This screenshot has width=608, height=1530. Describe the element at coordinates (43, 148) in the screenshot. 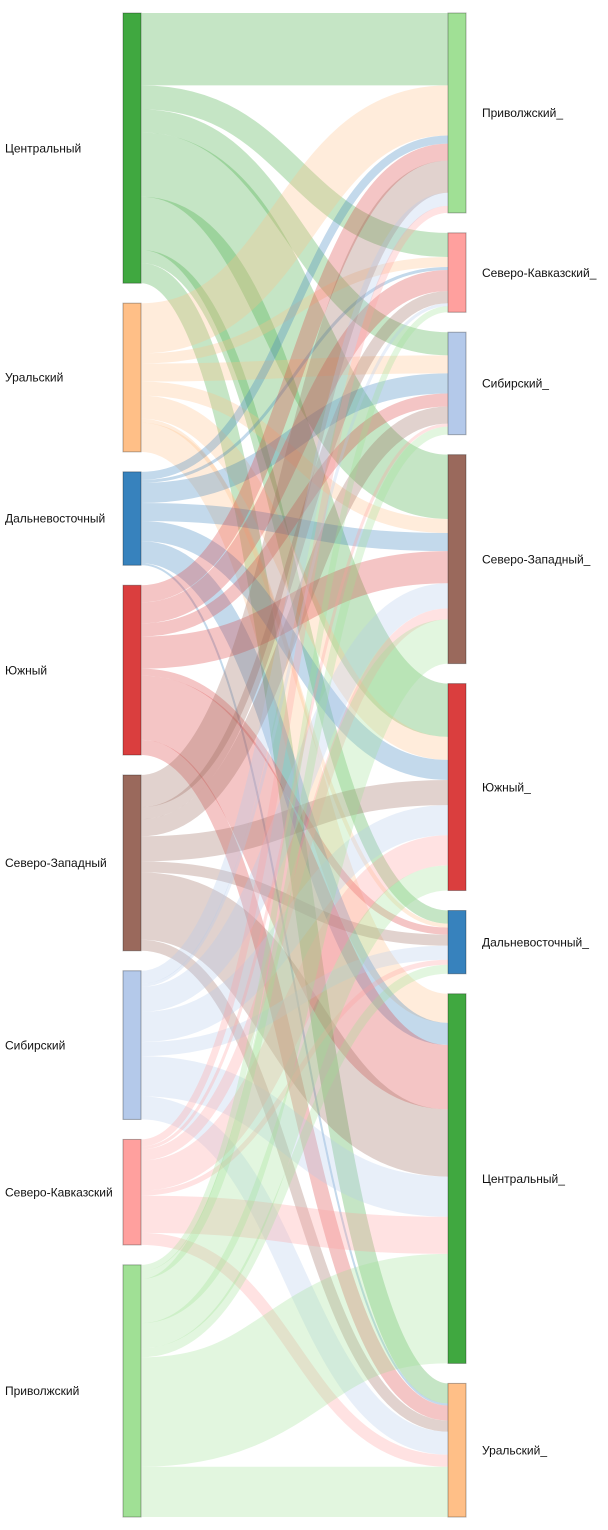

I see `source-node-label: Центральный` at that location.